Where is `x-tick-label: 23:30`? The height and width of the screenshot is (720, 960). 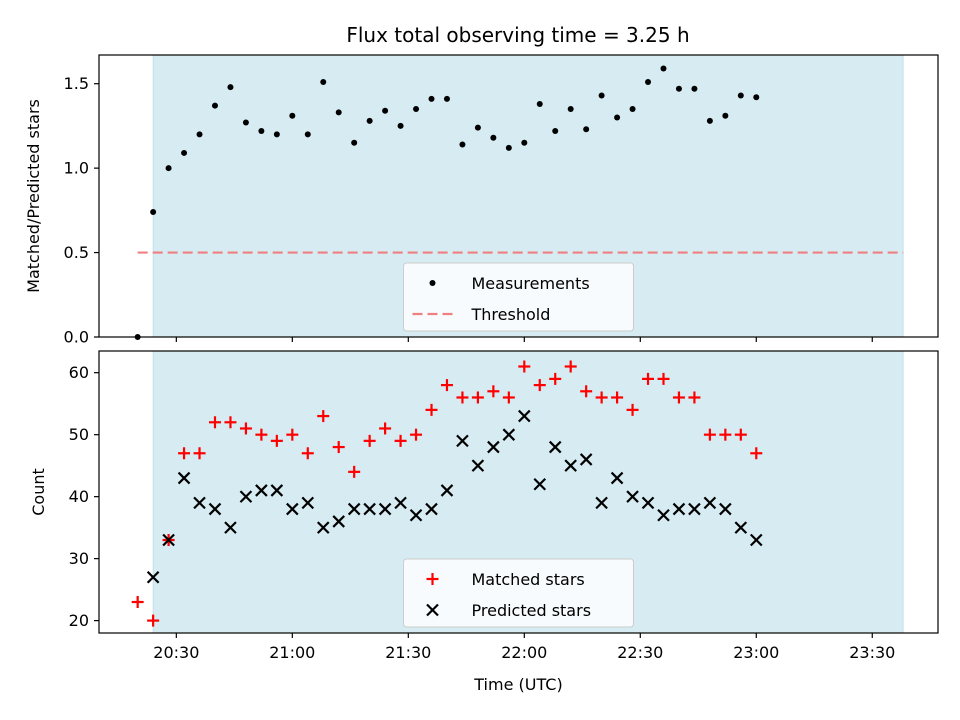 x-tick-label: 23:30 is located at coordinates (872, 652).